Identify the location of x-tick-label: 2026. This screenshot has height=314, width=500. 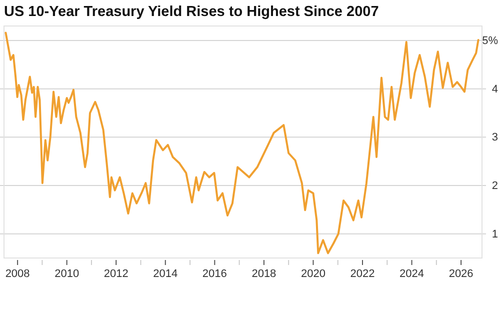
(461, 274).